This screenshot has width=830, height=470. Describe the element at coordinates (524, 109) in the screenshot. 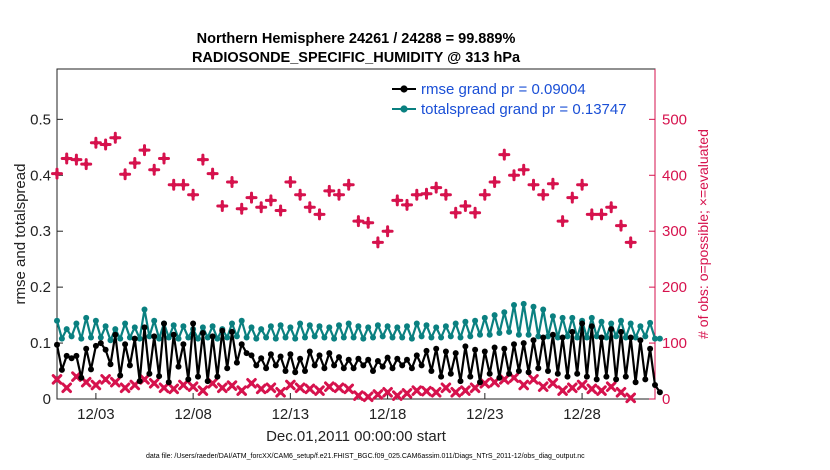

I see `legend-entry-totalspread: totalspread grand pr = 0.13747` at that location.